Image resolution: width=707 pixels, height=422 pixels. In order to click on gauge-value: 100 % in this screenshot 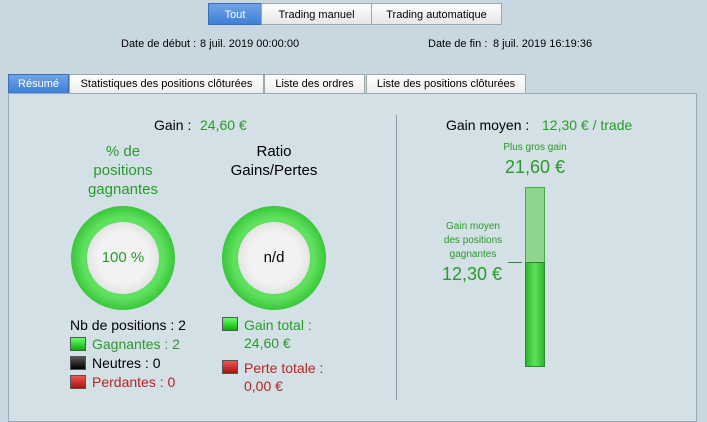, I will do `click(123, 258)`.